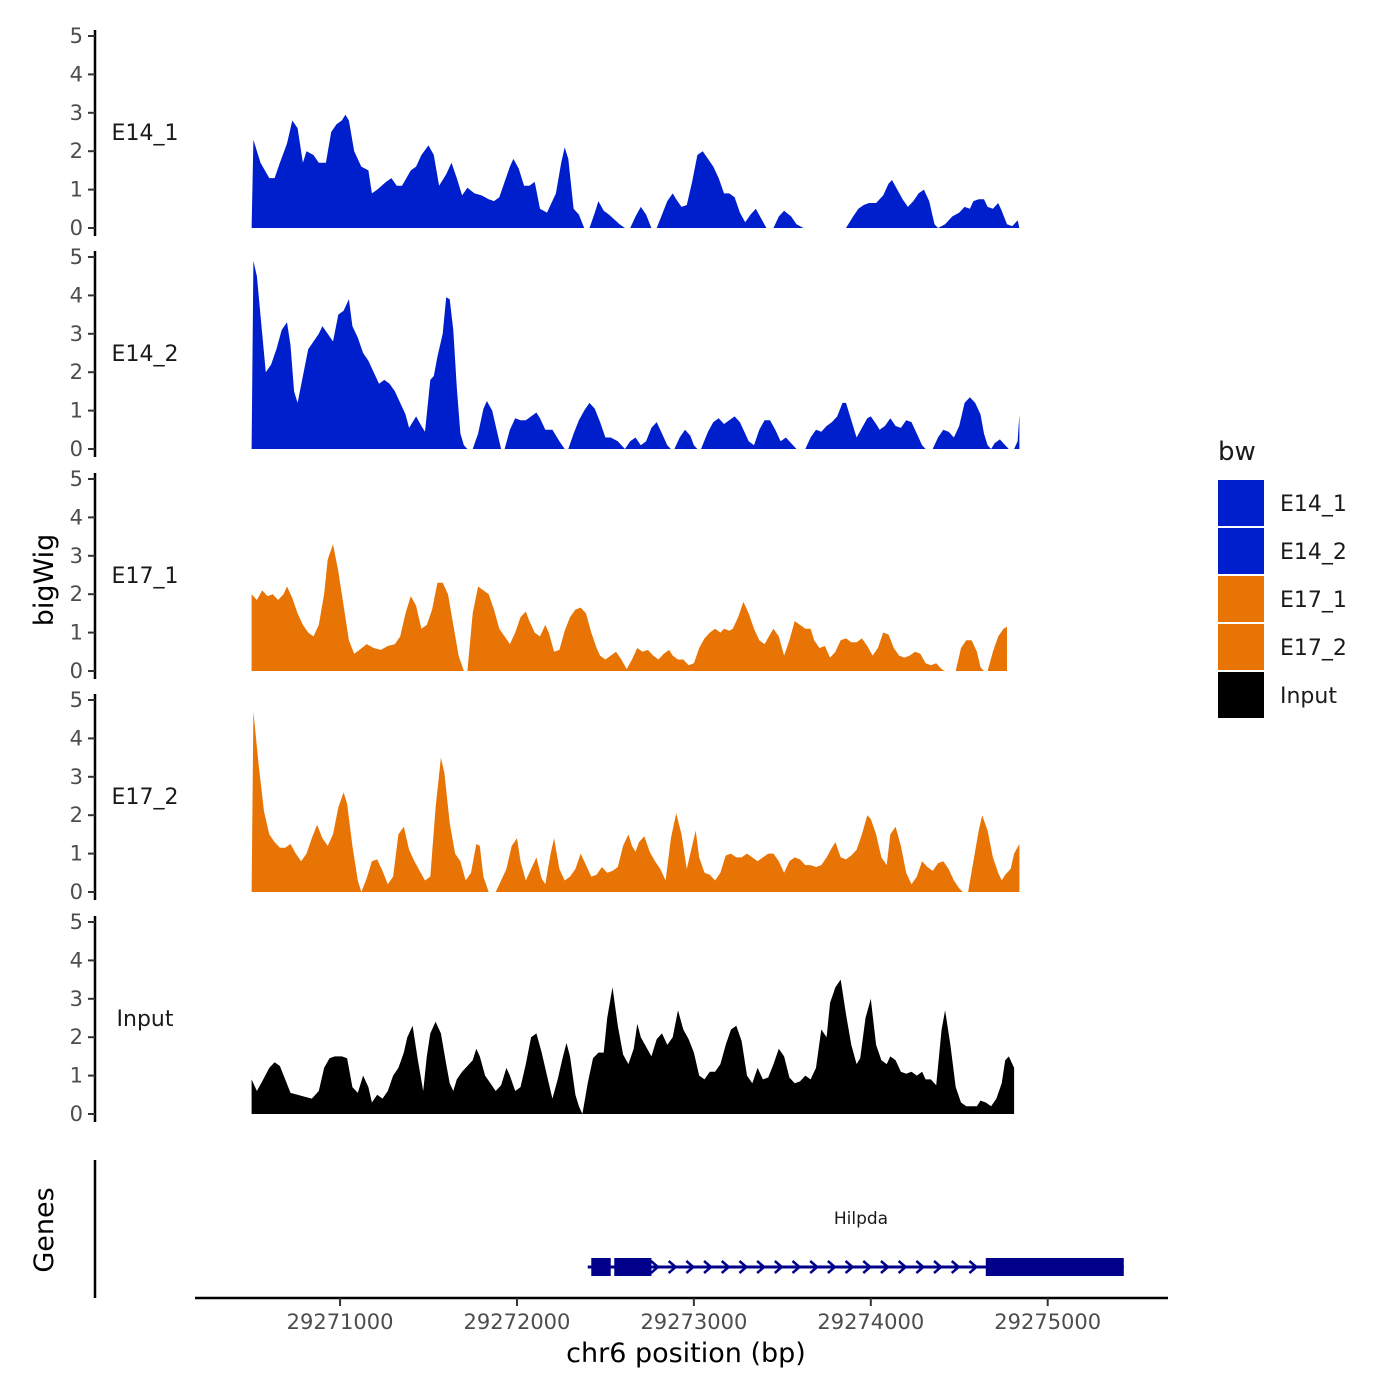 This screenshot has width=1400, height=1400. What do you see at coordinates (1241, 695) in the screenshot?
I see `legend-key-Input` at bounding box center [1241, 695].